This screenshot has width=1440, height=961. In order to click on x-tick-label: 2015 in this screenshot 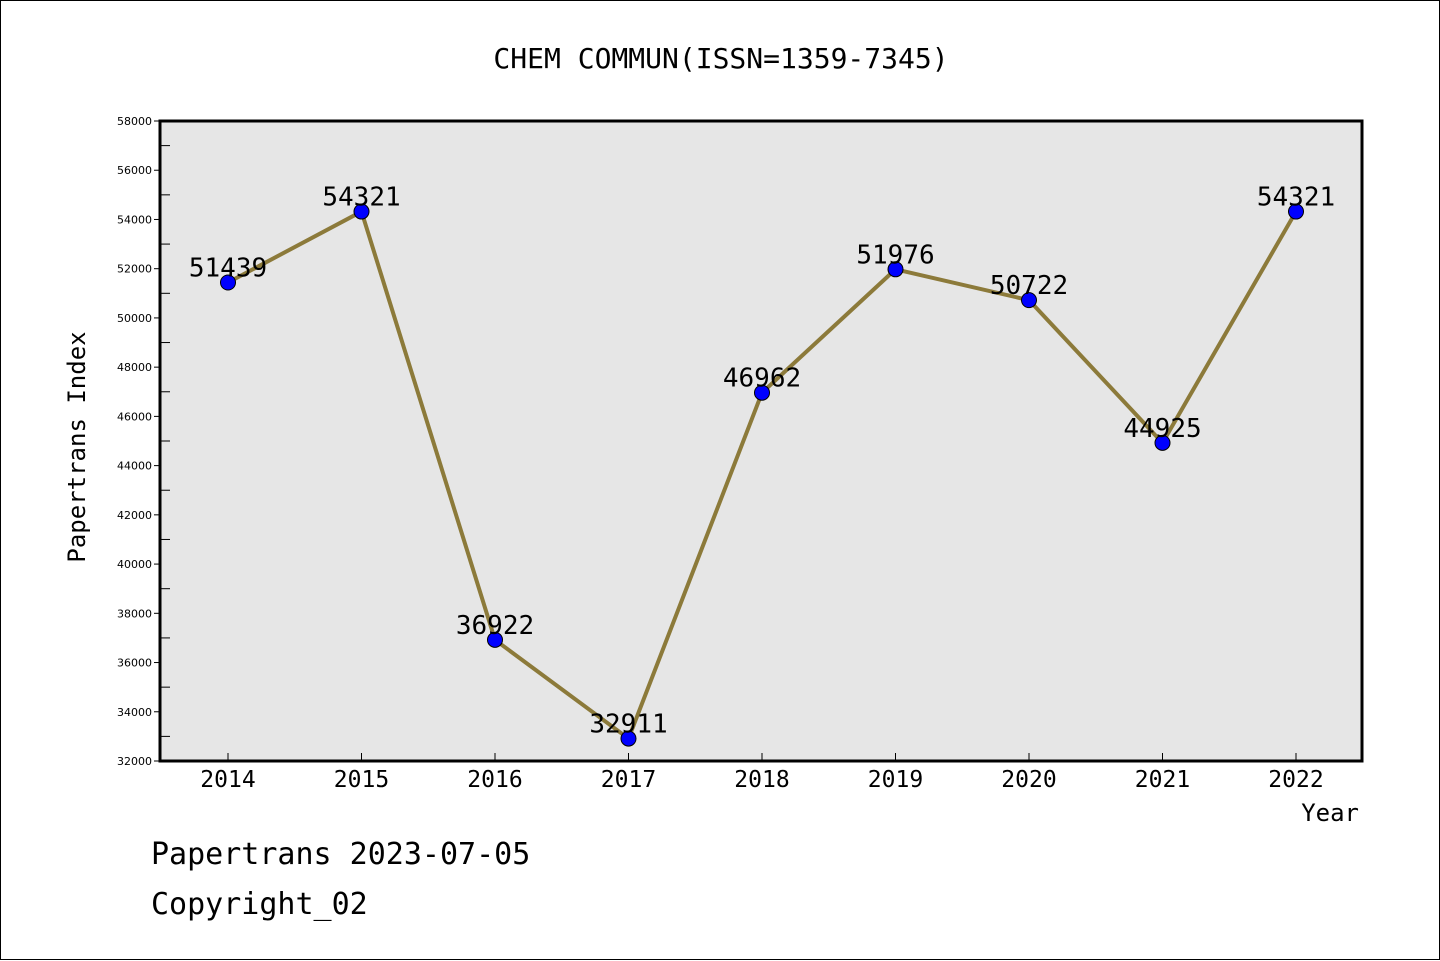, I will do `click(361, 780)`.